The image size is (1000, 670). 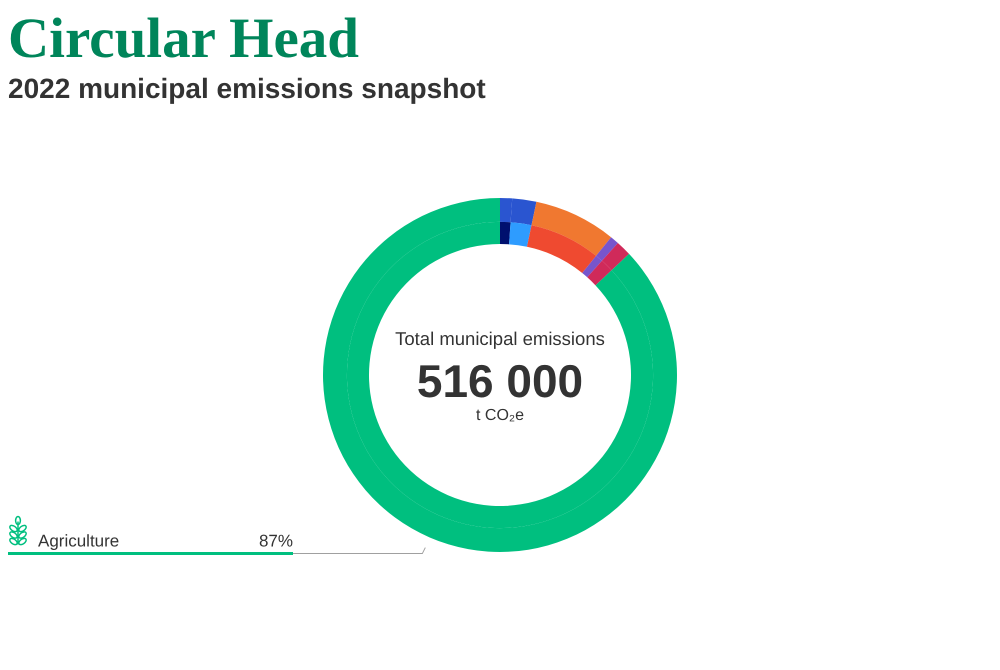 I want to click on text: Total municipal emissions, so click(x=500, y=338).